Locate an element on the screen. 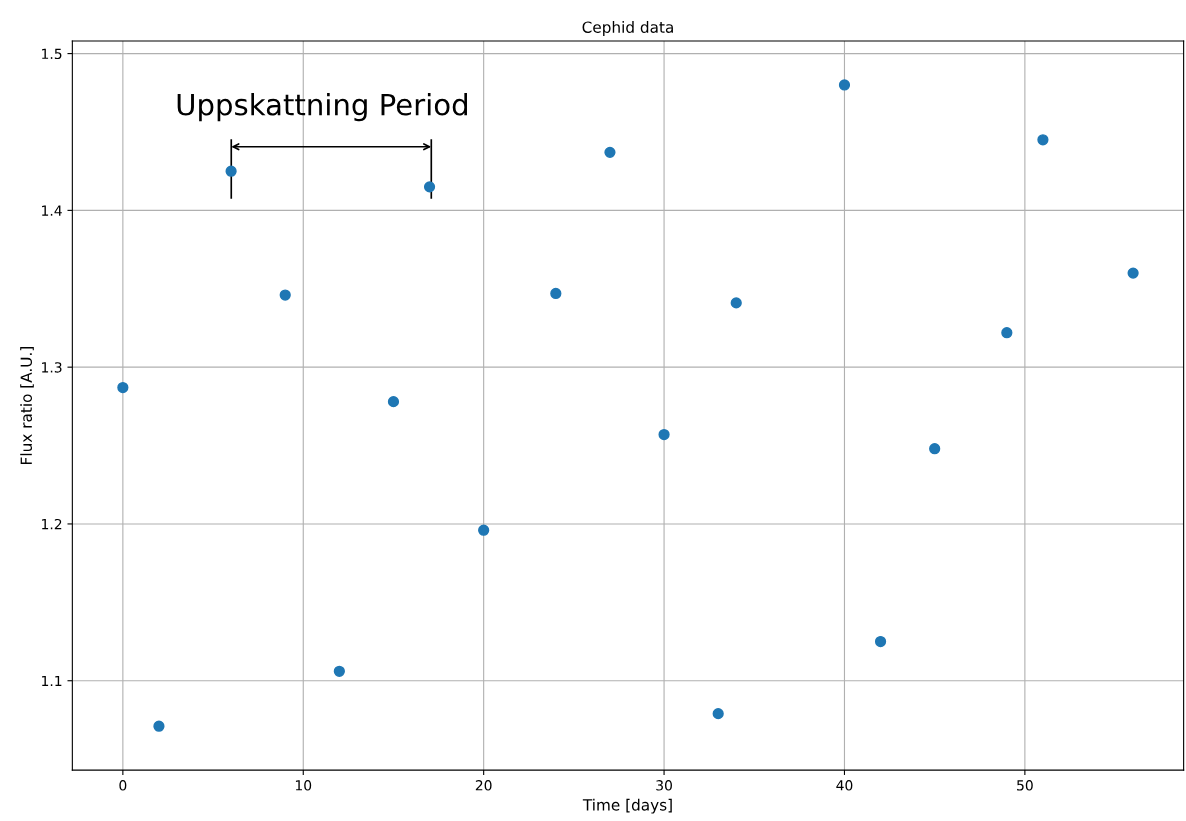 Image resolution: width=1186 pixels, height=821 pixels. x-tick-label: 0 is located at coordinates (123, 785).